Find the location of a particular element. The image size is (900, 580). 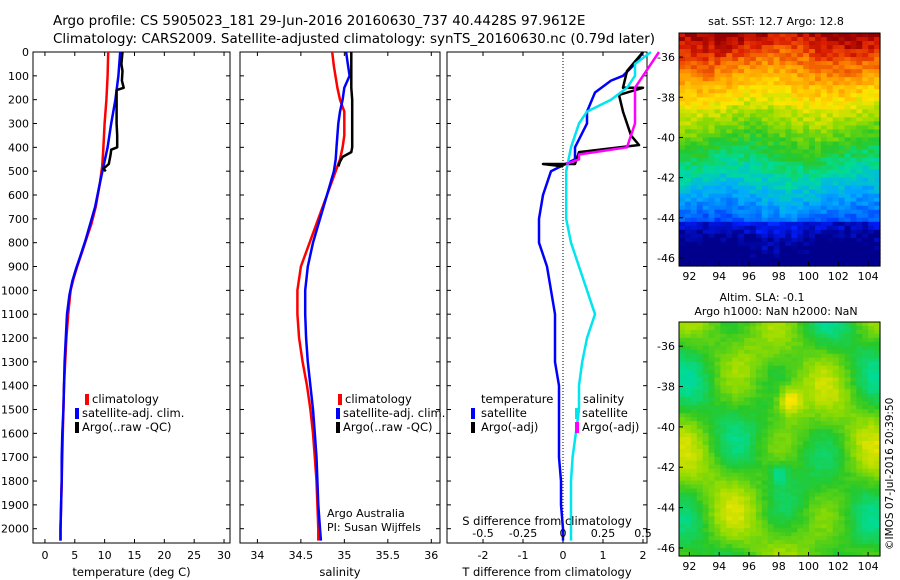

series-line-argo_s is located at coordinates (613, 108).